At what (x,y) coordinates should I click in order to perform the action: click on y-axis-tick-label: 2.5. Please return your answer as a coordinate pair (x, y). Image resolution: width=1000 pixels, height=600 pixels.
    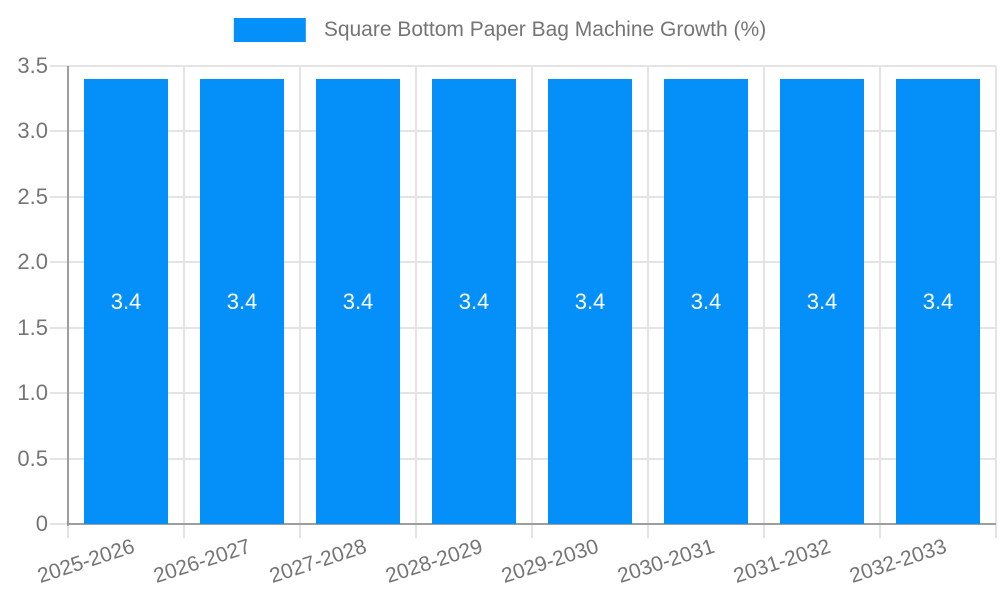
    Looking at the image, I should click on (32, 196).